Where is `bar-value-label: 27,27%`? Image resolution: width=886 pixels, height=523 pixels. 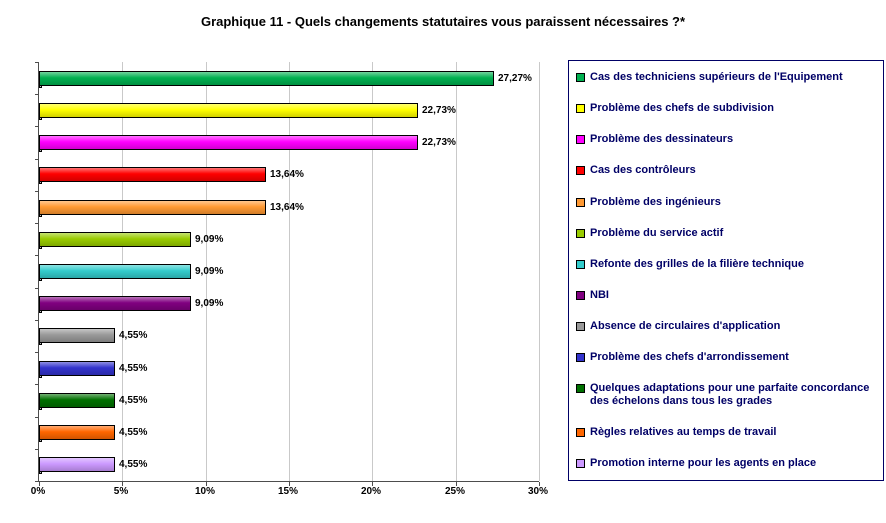
bar-value-label: 27,27% is located at coordinates (515, 78).